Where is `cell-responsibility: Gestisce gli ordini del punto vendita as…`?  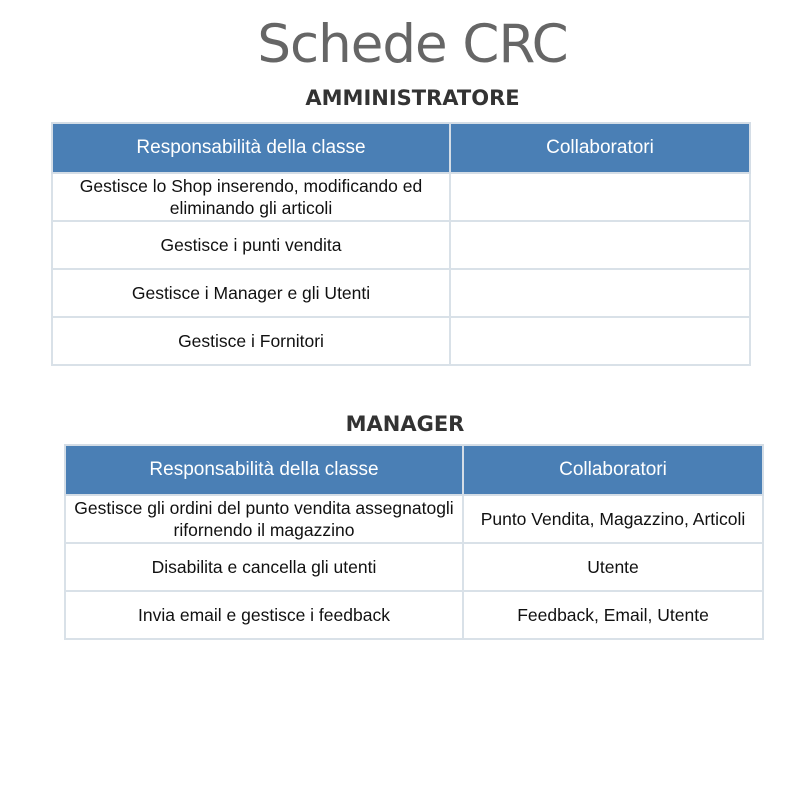 cell-responsibility: Gestisce gli ordini del punto vendita as… is located at coordinates (264, 519).